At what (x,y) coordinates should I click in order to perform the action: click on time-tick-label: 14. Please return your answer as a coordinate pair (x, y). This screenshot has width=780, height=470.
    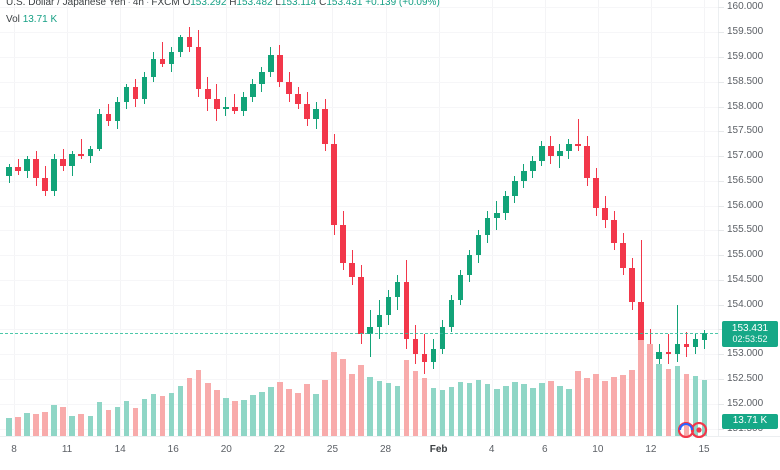
    Looking at the image, I should click on (120, 449).